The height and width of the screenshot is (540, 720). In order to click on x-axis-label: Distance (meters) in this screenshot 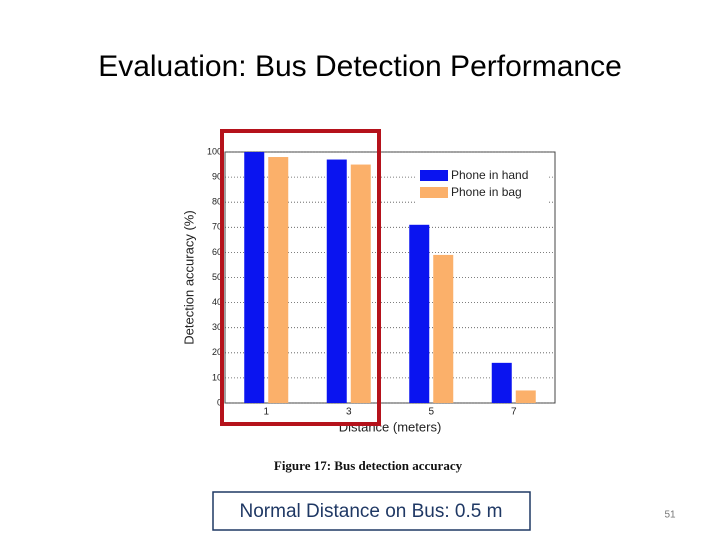, I will do `click(390, 426)`.